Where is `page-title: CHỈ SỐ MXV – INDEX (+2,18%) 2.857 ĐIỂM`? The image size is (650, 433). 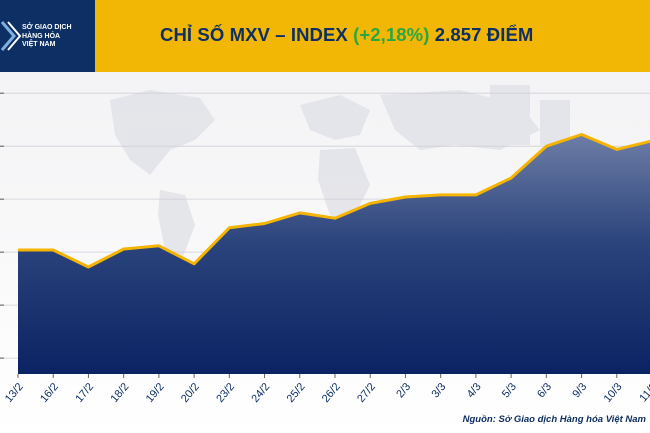 page-title: CHỈ SỐ MXV – INDEX (+2,18%) 2.857 ĐIỂM is located at coordinates (346, 35).